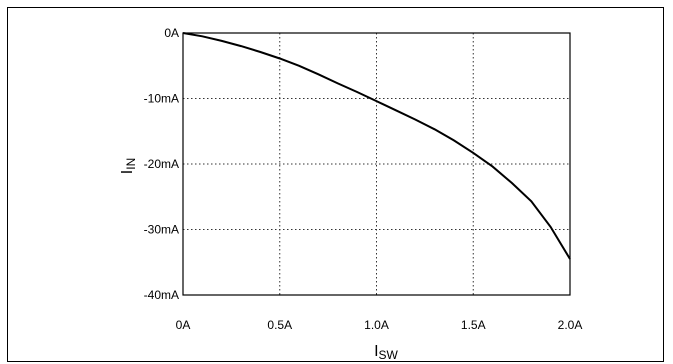 The width and height of the screenshot is (673, 364). Describe the element at coordinates (128, 166) in the screenshot. I see `y-axis-title: IIN` at that location.